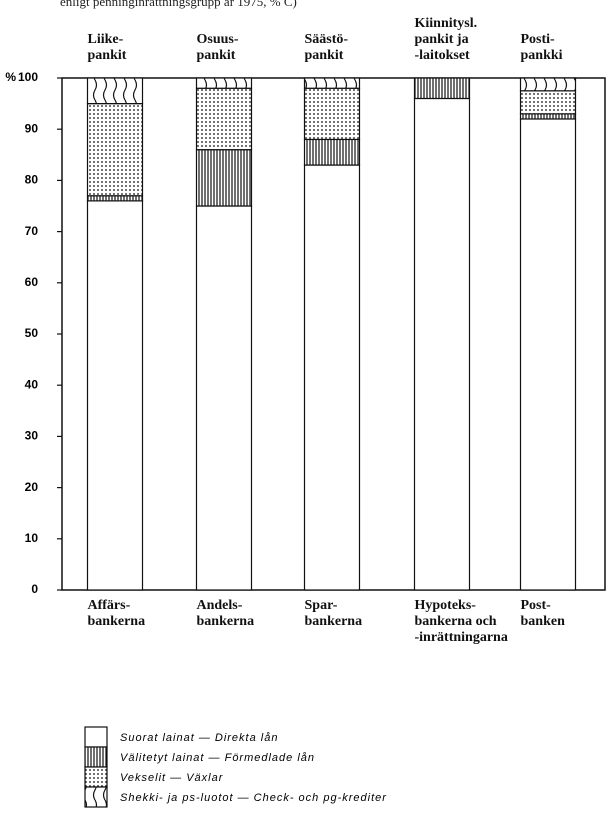 This screenshot has height=813, width=609. I want to click on legend-label: Suorat lainat — Direkta lån, so click(199, 738).